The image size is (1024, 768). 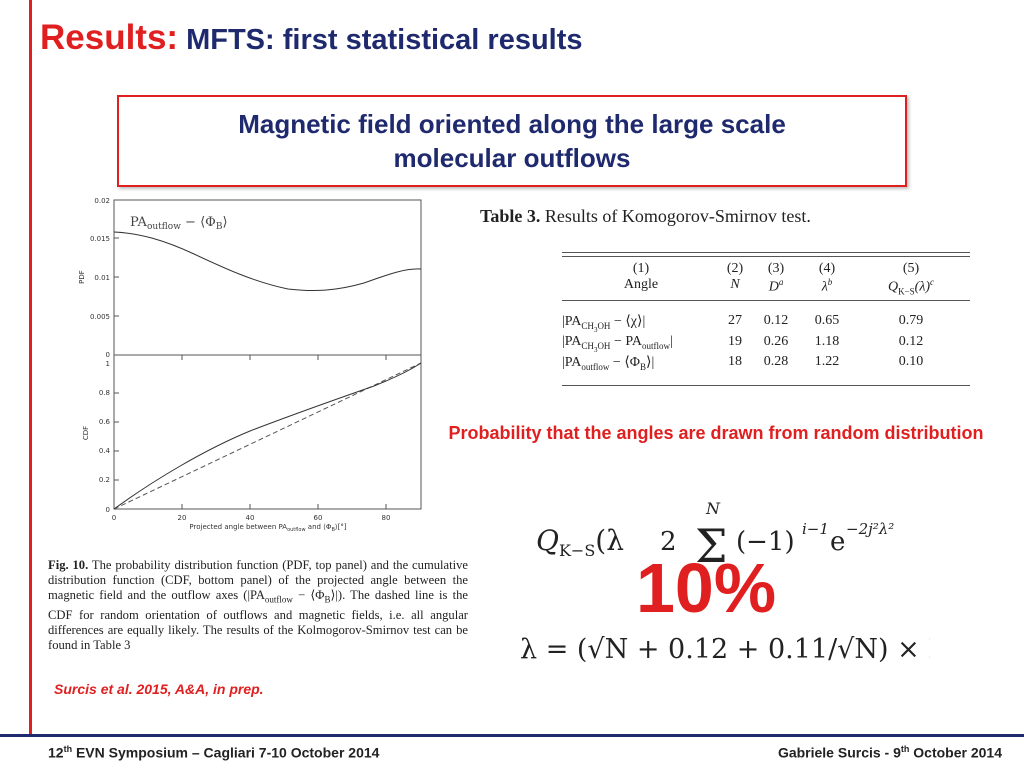 I want to click on xtick: 60, so click(x=318, y=518).